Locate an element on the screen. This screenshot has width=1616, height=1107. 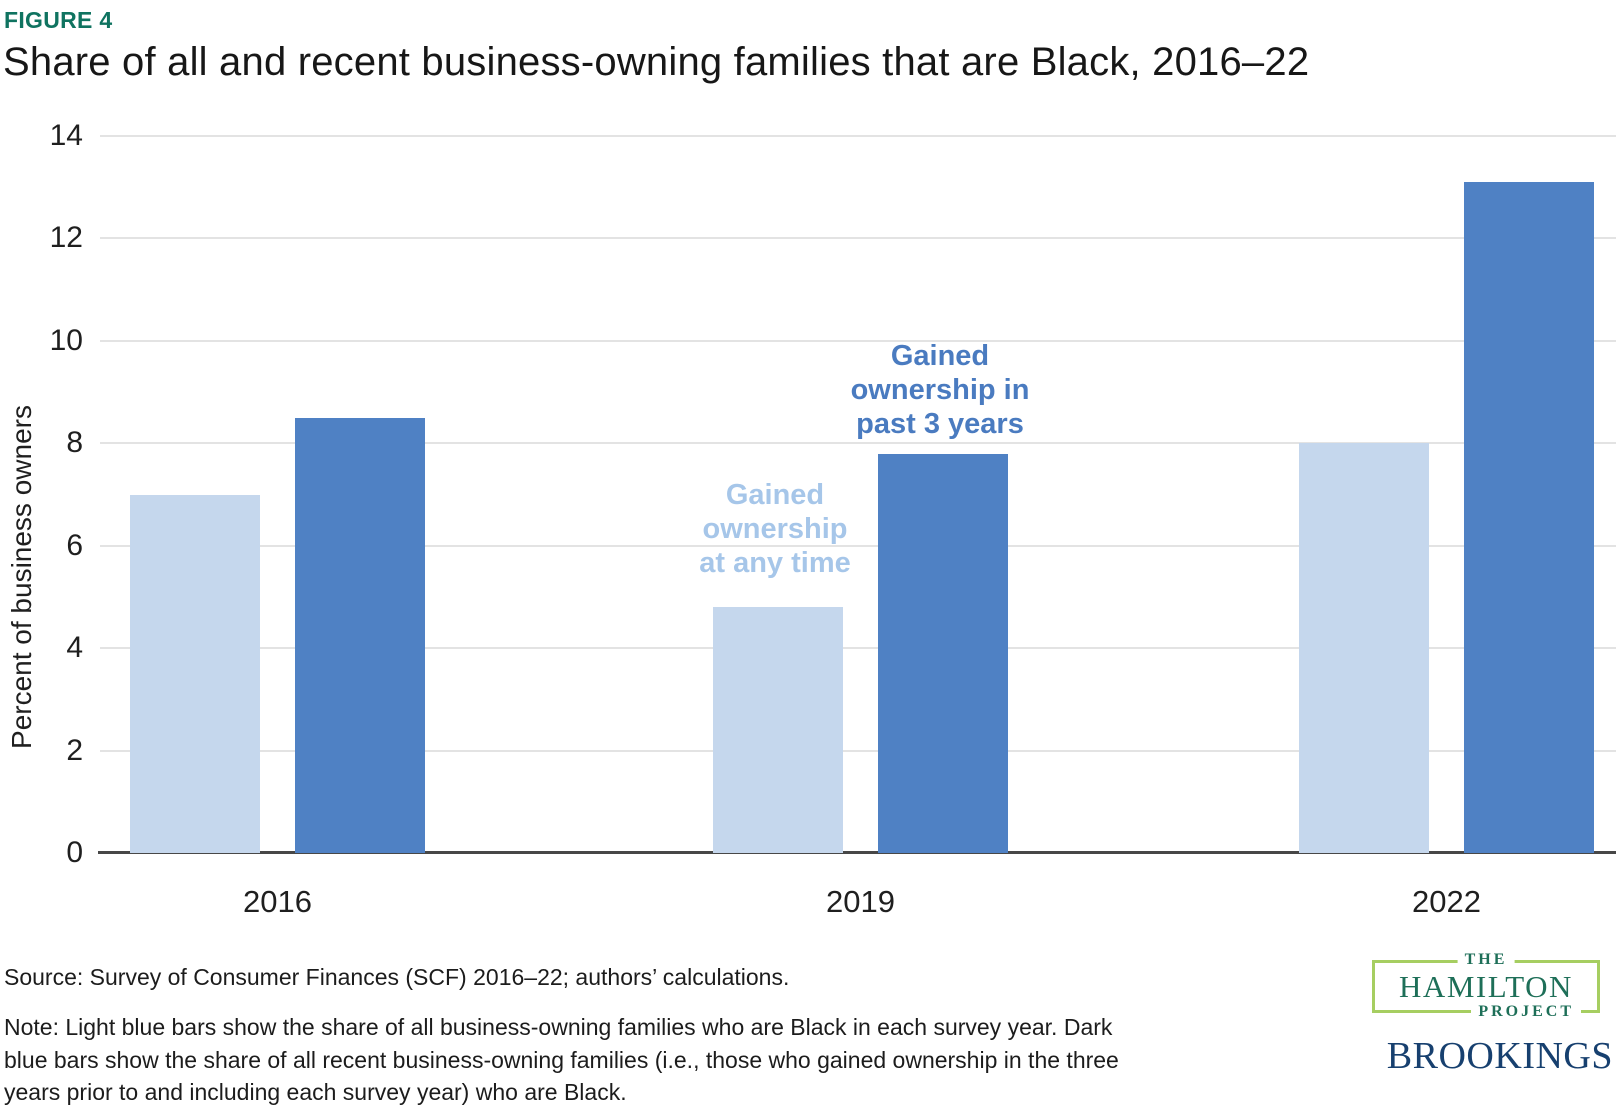
bar-2019-past-3-years is located at coordinates (943, 653).